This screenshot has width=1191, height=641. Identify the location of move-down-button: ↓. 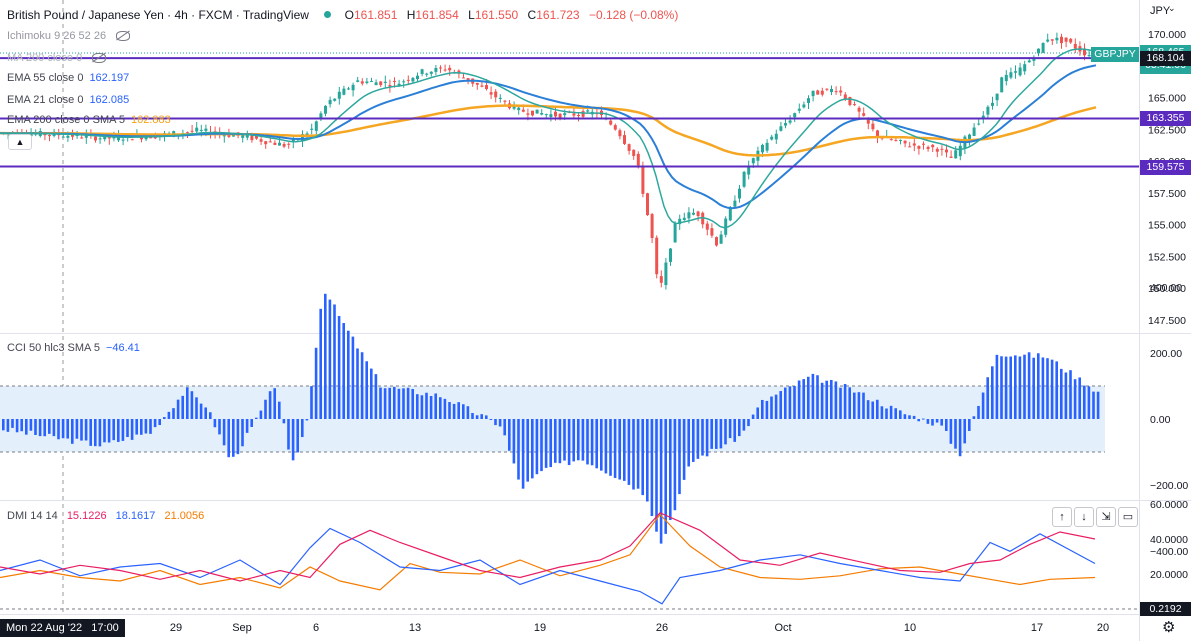
(1084, 517).